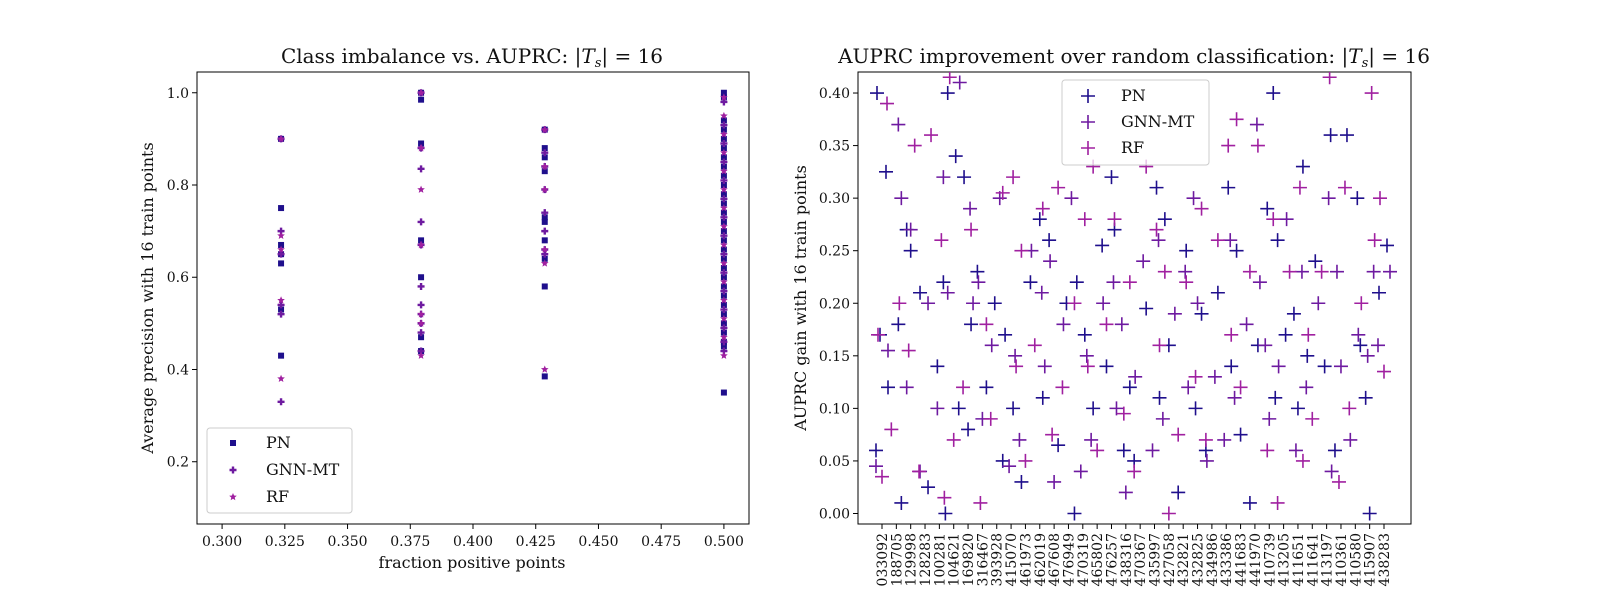 The image size is (1600, 600). Describe the element at coordinates (1256, 559) in the screenshot. I see `right-x-tick-label: 441970` at that location.